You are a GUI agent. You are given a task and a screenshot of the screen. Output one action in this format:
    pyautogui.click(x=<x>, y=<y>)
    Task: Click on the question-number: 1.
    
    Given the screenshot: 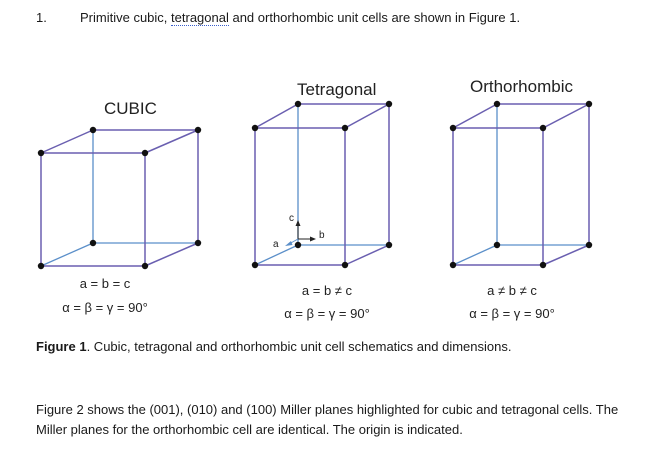 What is the action you would take?
    pyautogui.click(x=41, y=17)
    